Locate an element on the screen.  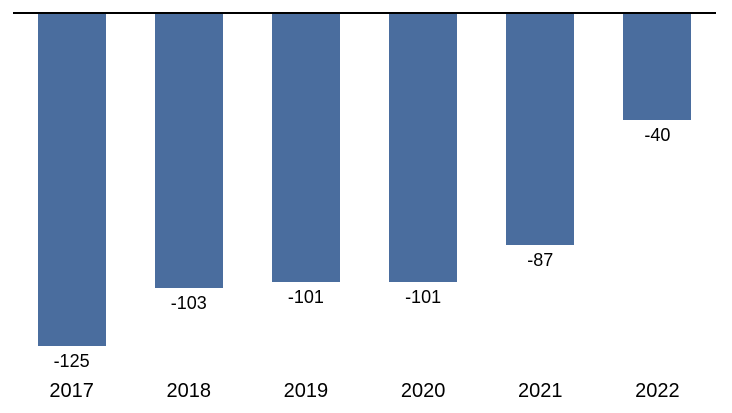
data-label-2020: -101 is located at coordinates (423, 297).